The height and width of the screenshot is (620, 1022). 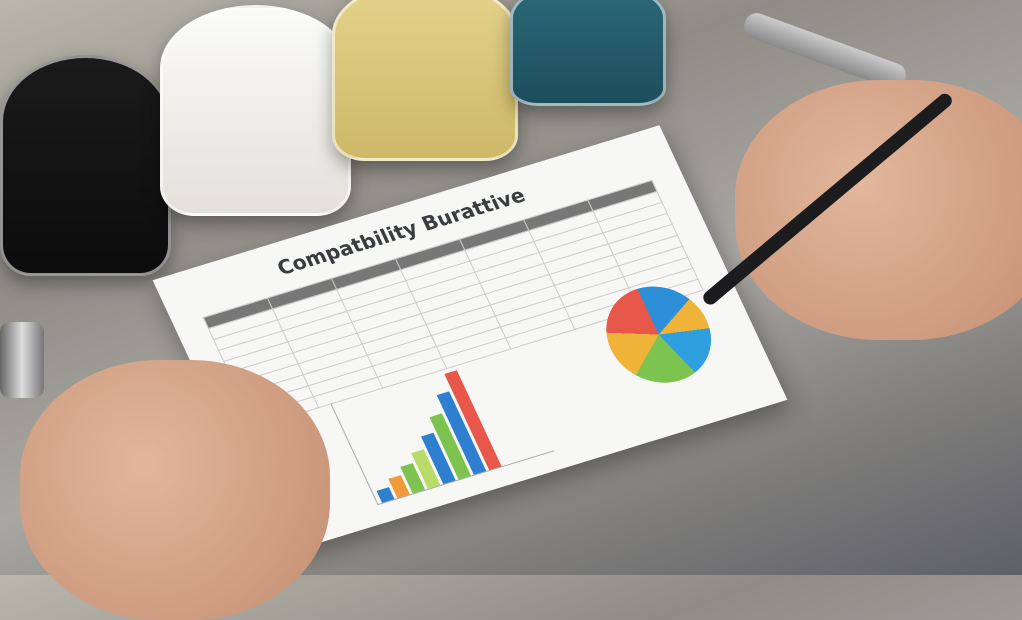 I want to click on right-hand, so click(x=878, y=210).